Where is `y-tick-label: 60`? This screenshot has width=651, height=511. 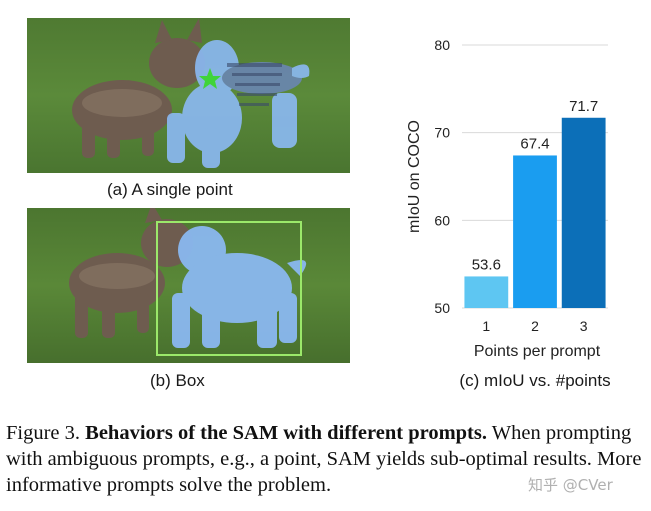 y-tick-label: 60 is located at coordinates (442, 220).